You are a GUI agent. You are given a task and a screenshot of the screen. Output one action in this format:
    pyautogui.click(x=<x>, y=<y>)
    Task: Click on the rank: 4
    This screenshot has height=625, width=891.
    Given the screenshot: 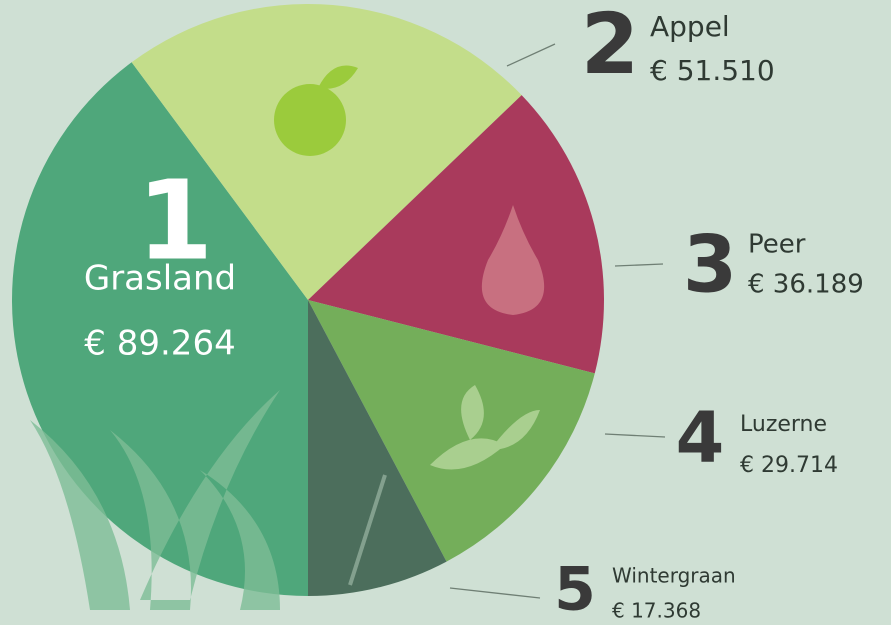 What is the action you would take?
    pyautogui.click(x=700, y=438)
    